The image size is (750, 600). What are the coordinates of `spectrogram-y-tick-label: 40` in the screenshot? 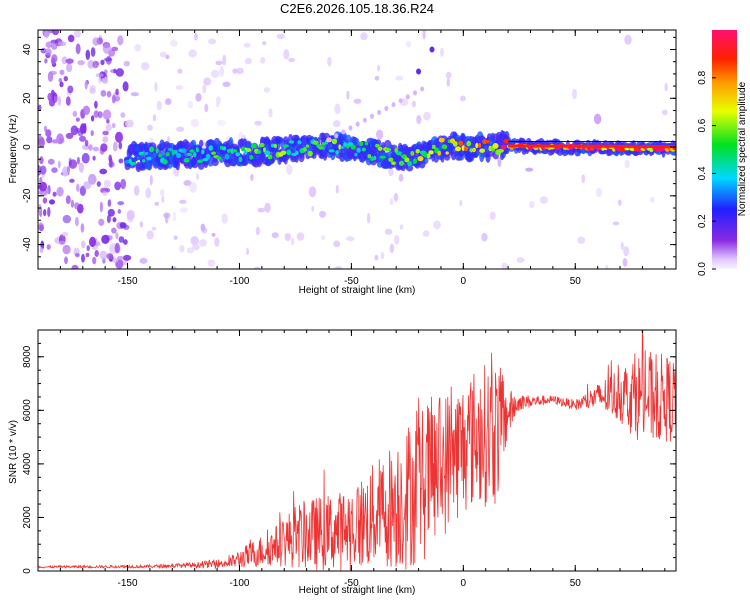 It's located at (27, 50).